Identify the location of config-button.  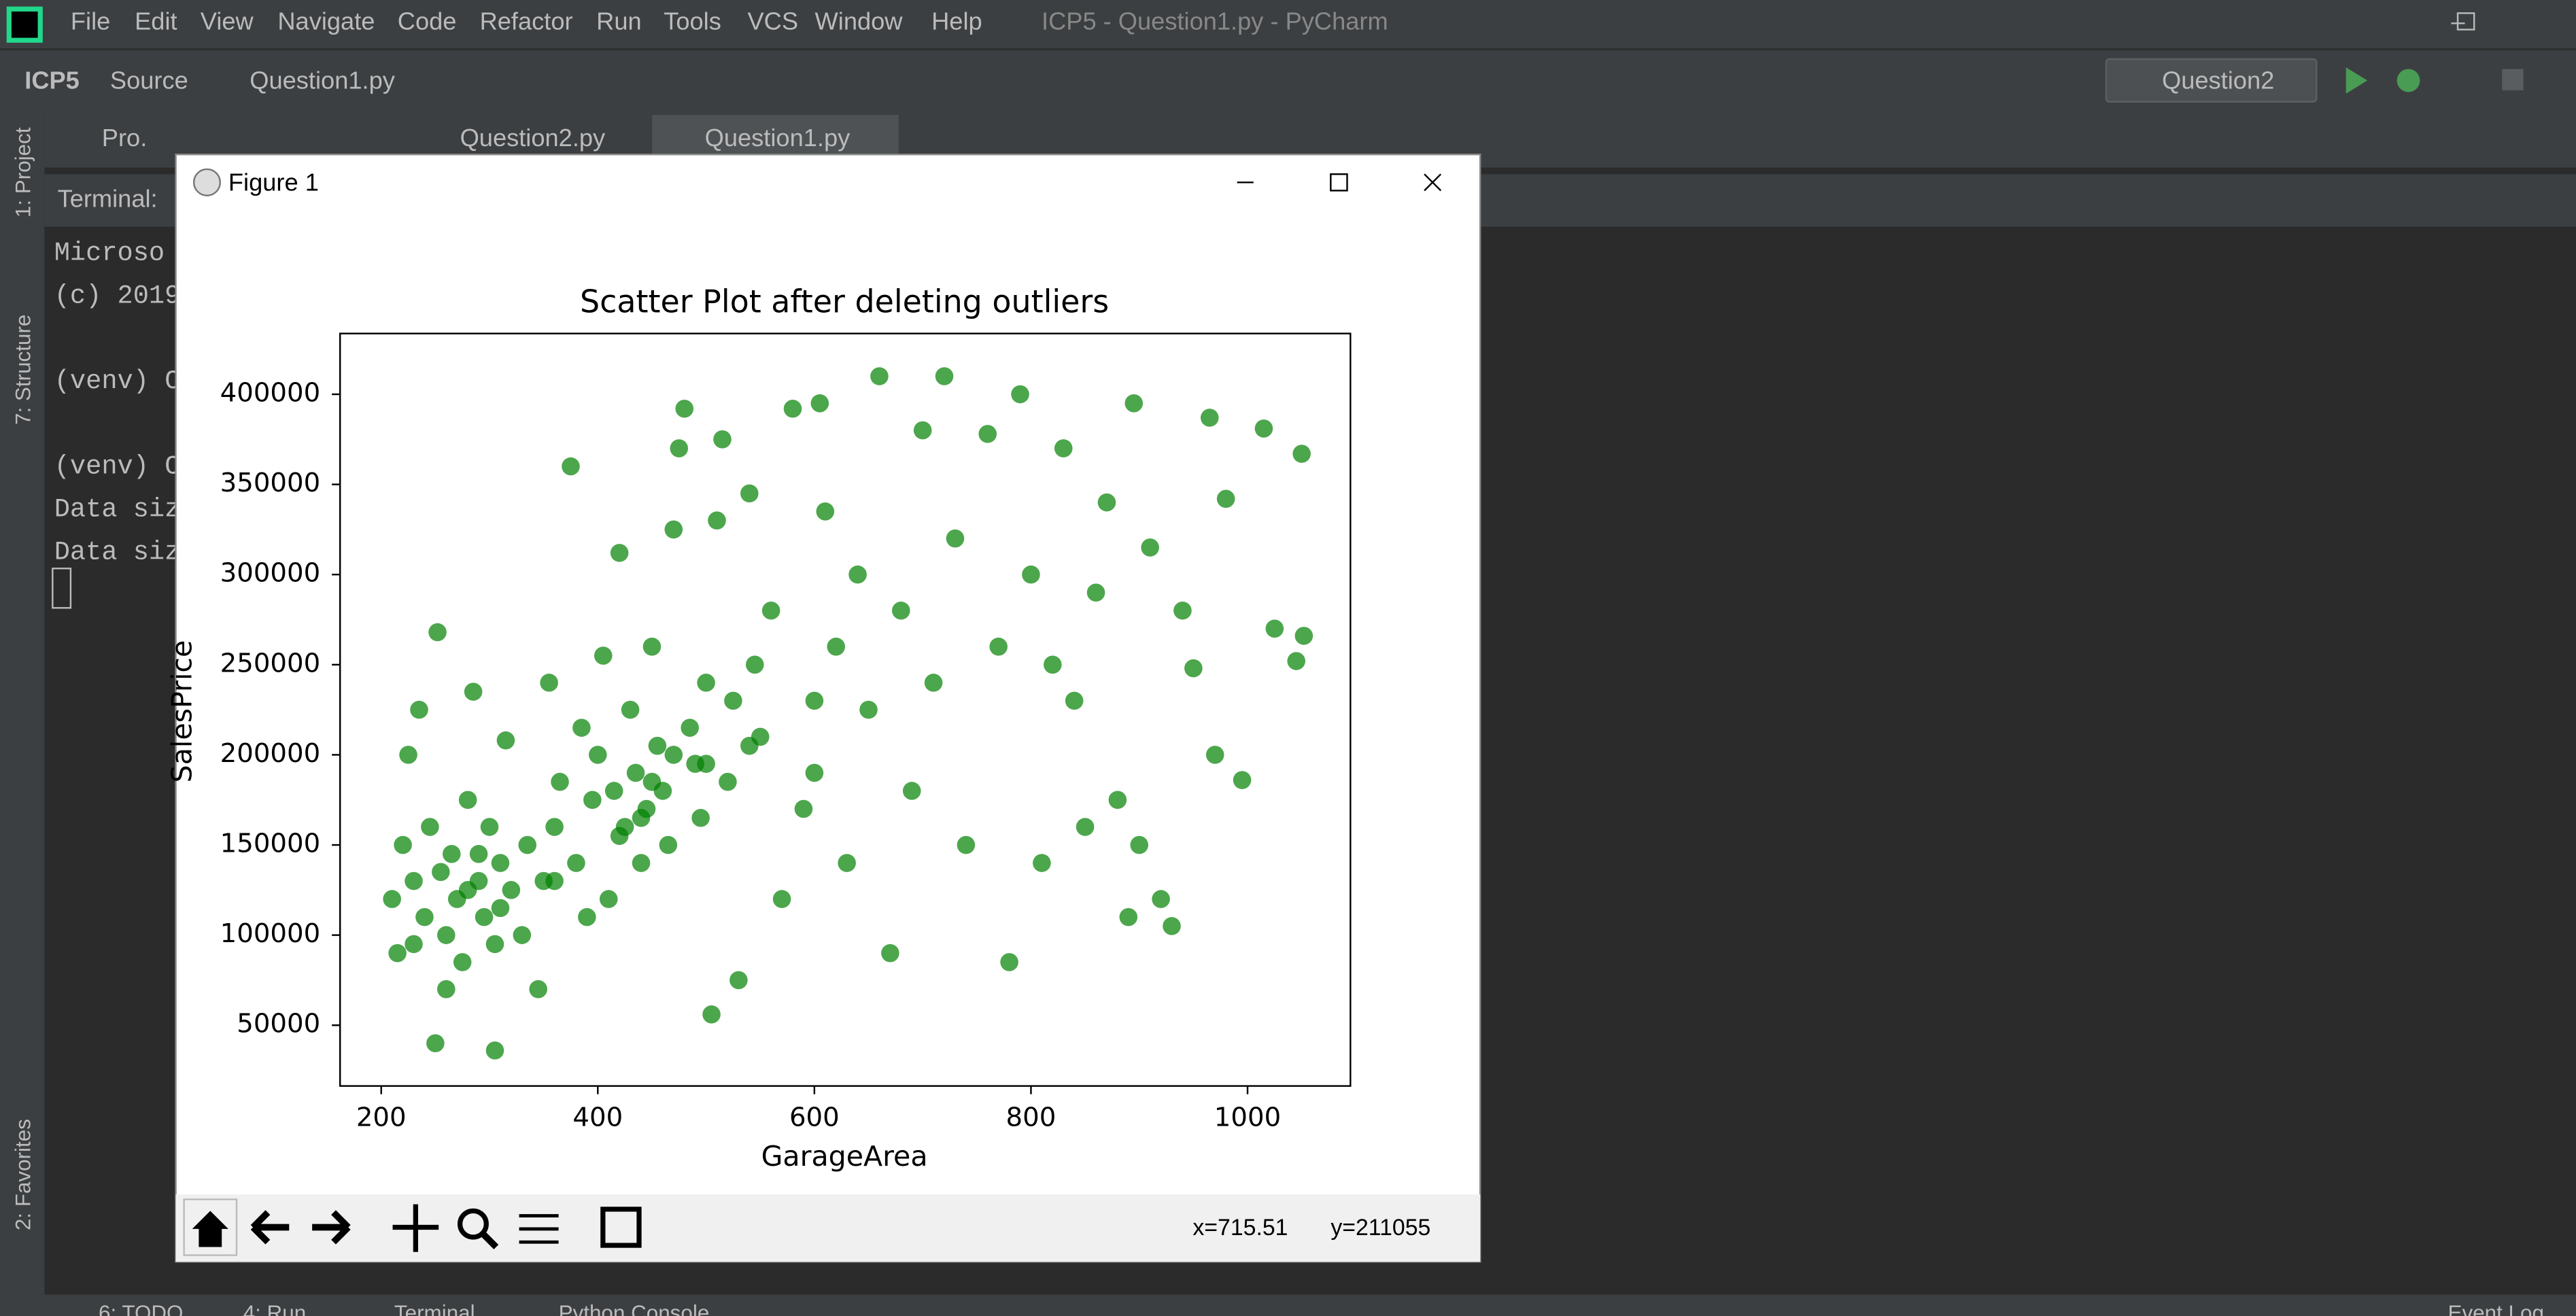
(539, 1229).